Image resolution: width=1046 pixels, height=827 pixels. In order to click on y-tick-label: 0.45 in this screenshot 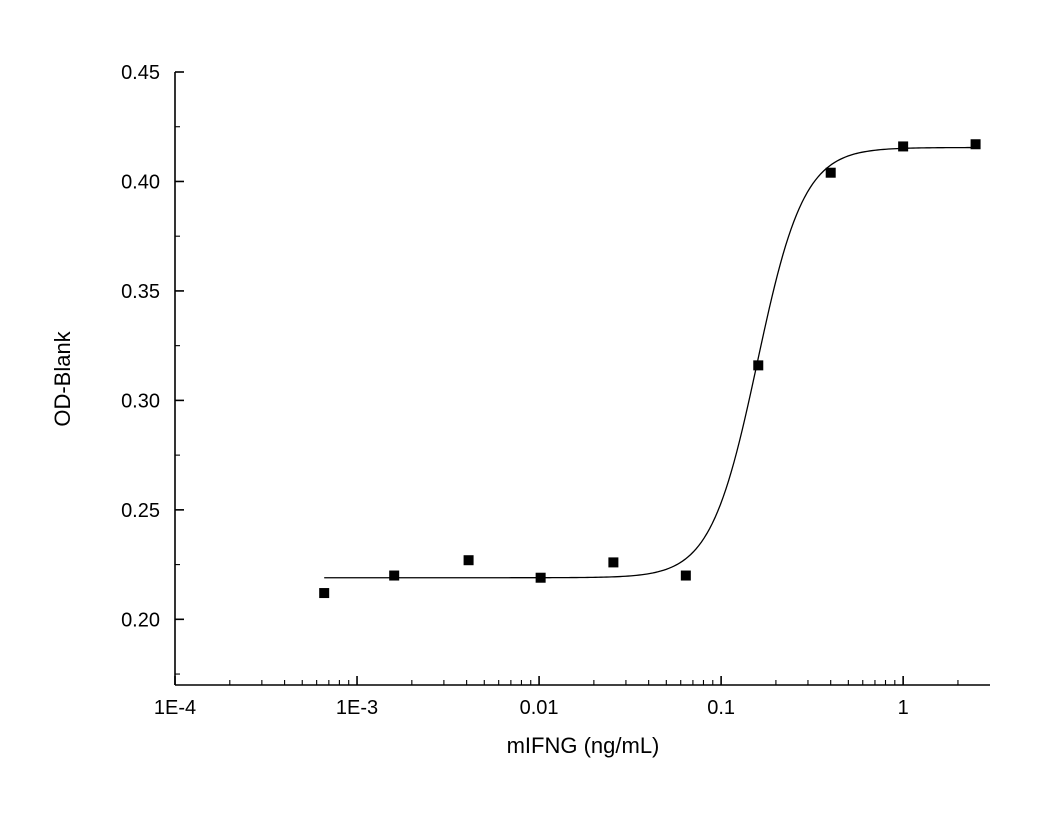, I will do `click(140, 73)`.